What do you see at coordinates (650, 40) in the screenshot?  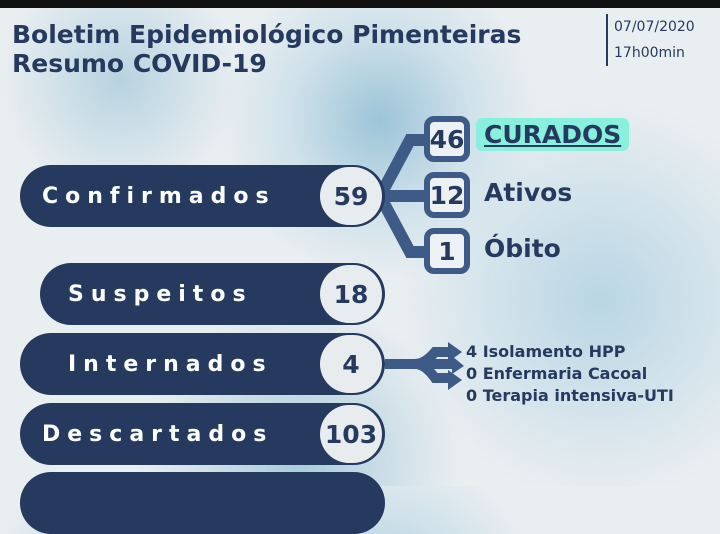 I see `date-block: 07/07/2020 17h00min` at bounding box center [650, 40].